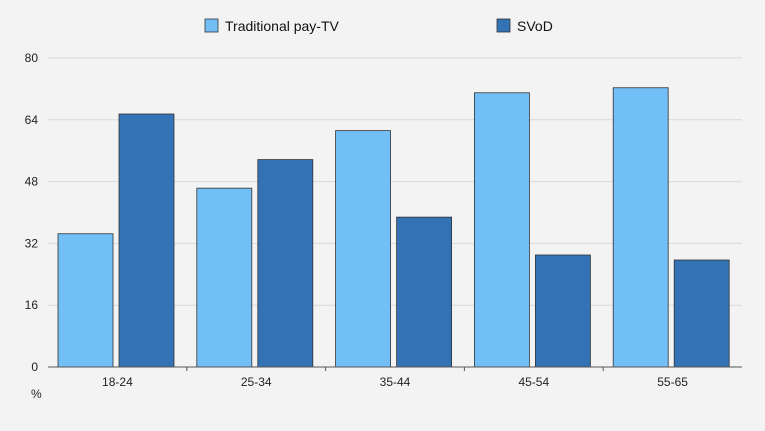  What do you see at coordinates (533, 382) in the screenshot?
I see `x-tick-label: 45-54` at bounding box center [533, 382].